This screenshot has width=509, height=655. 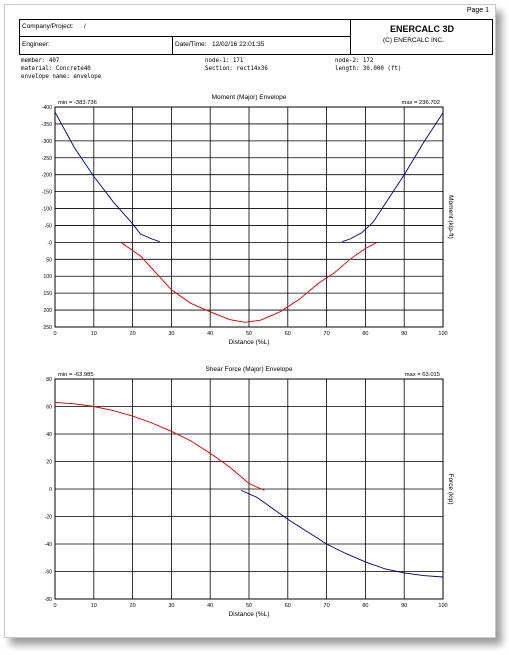 I want to click on y-tick-label: -150, so click(x=47, y=193).